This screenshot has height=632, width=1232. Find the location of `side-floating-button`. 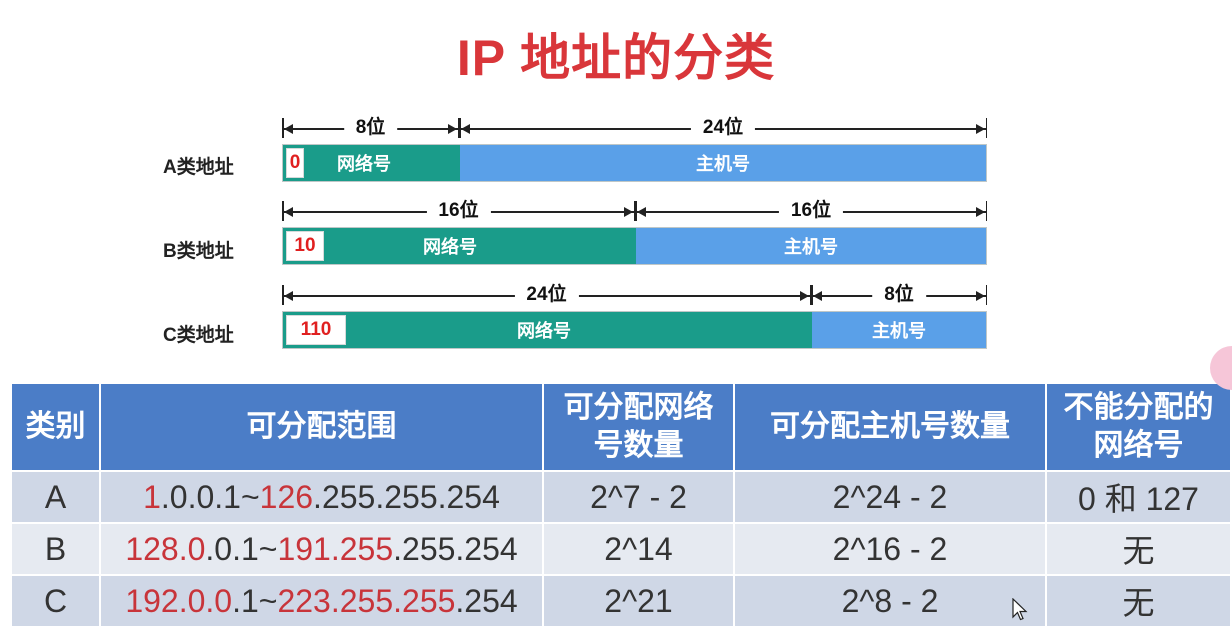

side-floating-button is located at coordinates (1221, 368).